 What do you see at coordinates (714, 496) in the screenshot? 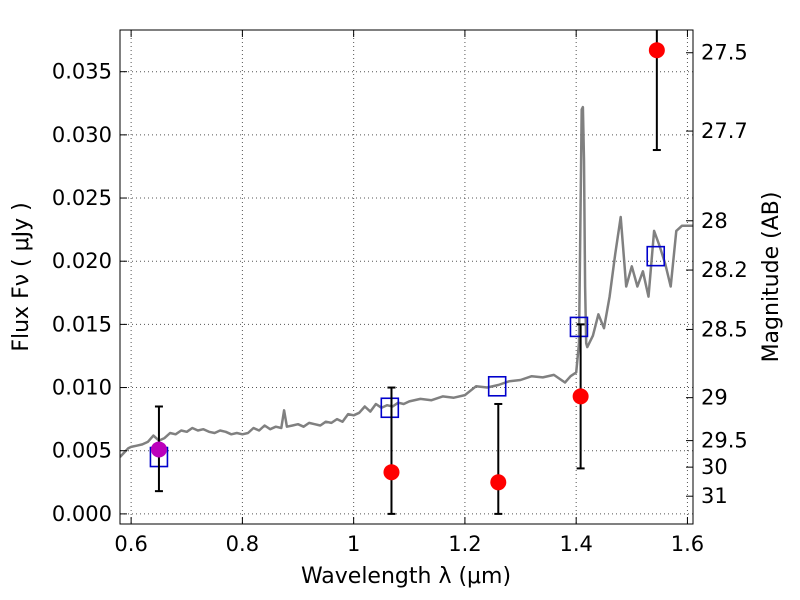
I see `y2-tick-label: 31` at bounding box center [714, 496].